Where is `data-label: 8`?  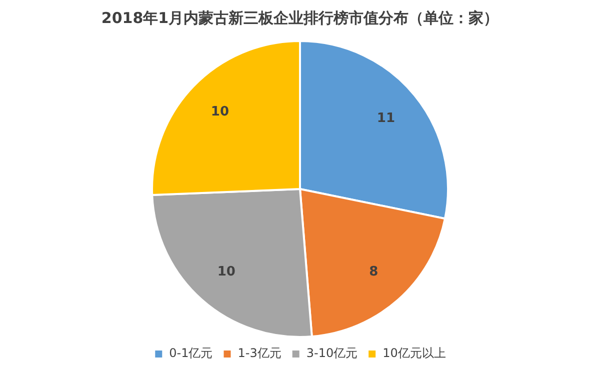 data-label: 8 is located at coordinates (373, 272).